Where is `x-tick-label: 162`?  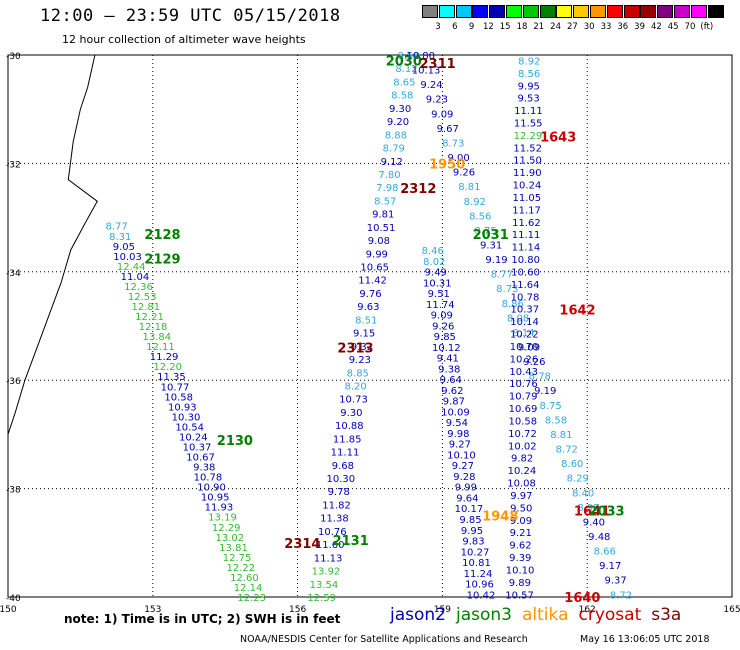
x-tick-label: 162 is located at coordinates (587, 610).